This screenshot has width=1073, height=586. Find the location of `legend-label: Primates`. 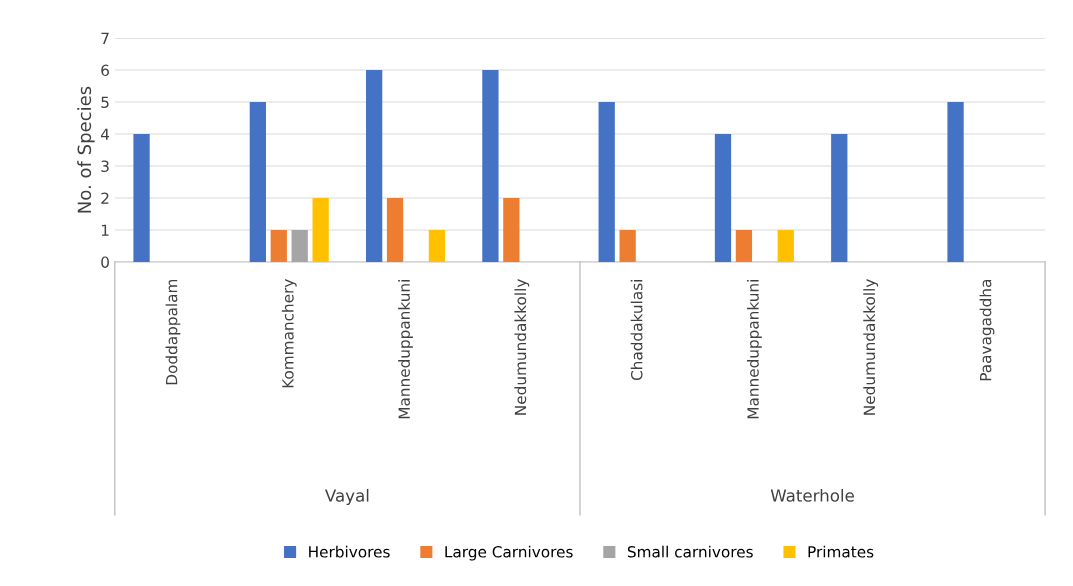

legend-label: Primates is located at coordinates (841, 551).